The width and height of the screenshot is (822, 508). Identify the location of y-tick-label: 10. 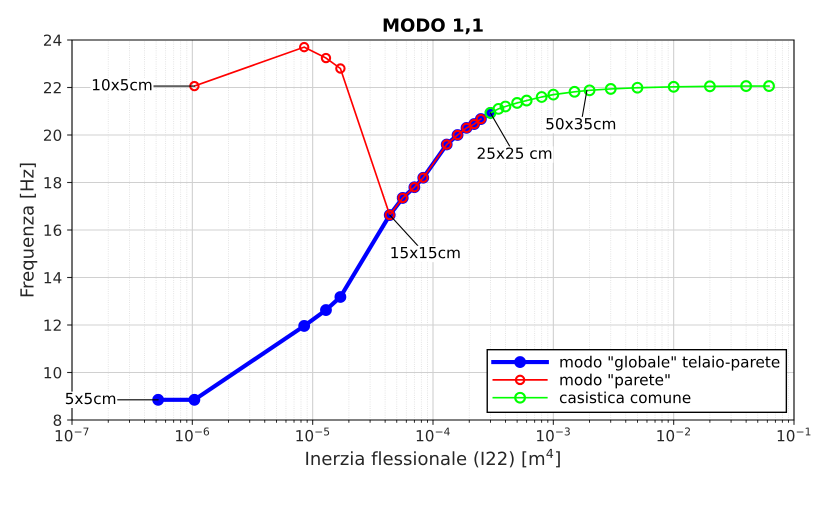
(53, 372).